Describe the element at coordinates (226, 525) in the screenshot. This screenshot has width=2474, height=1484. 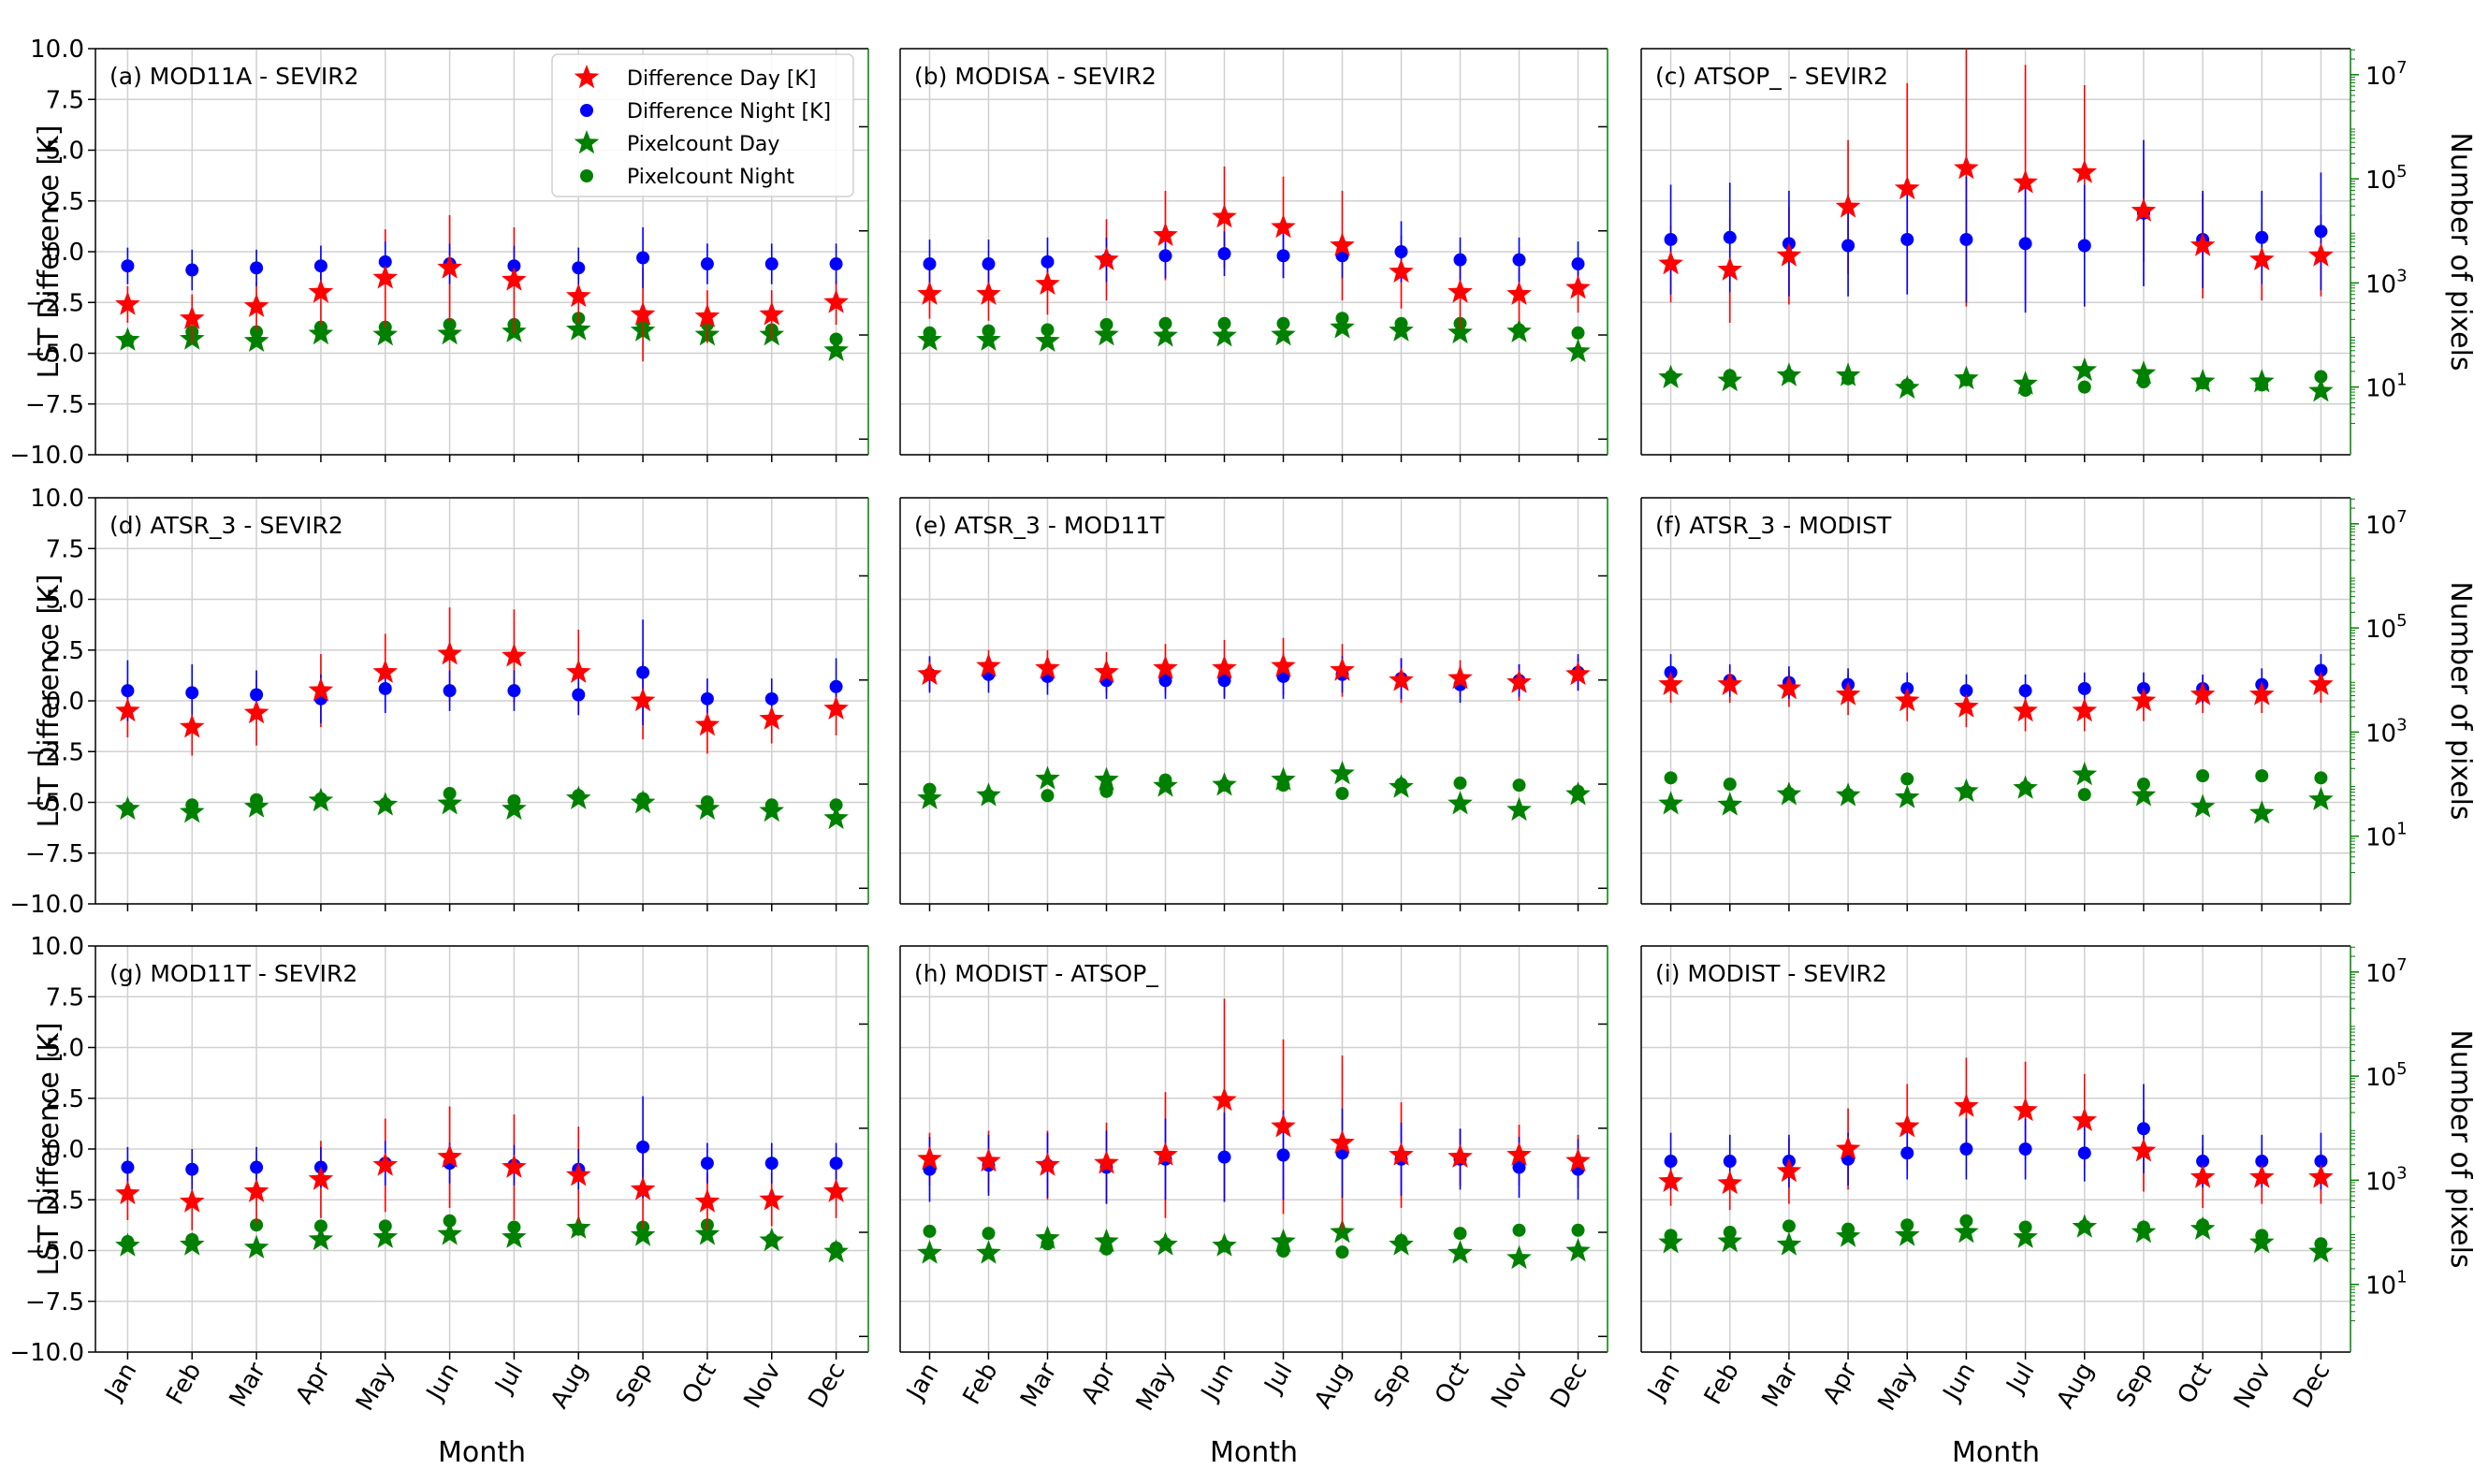
I see `panel-title: (d) ATSR_3 - SEVIR2` at that location.